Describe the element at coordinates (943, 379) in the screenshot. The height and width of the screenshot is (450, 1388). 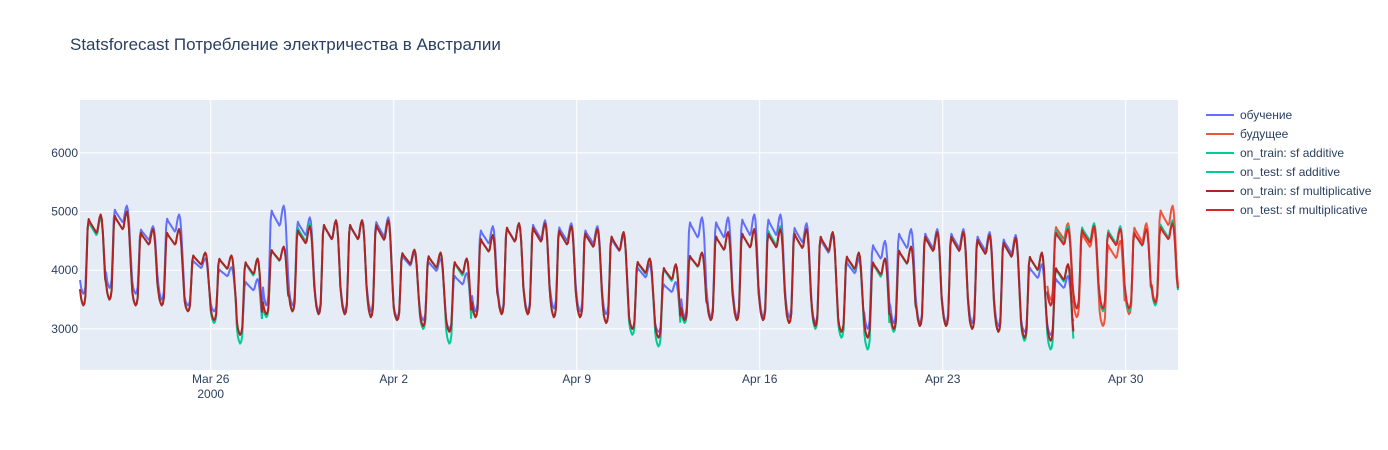
I see `x-tick-label: Apr 23` at that location.